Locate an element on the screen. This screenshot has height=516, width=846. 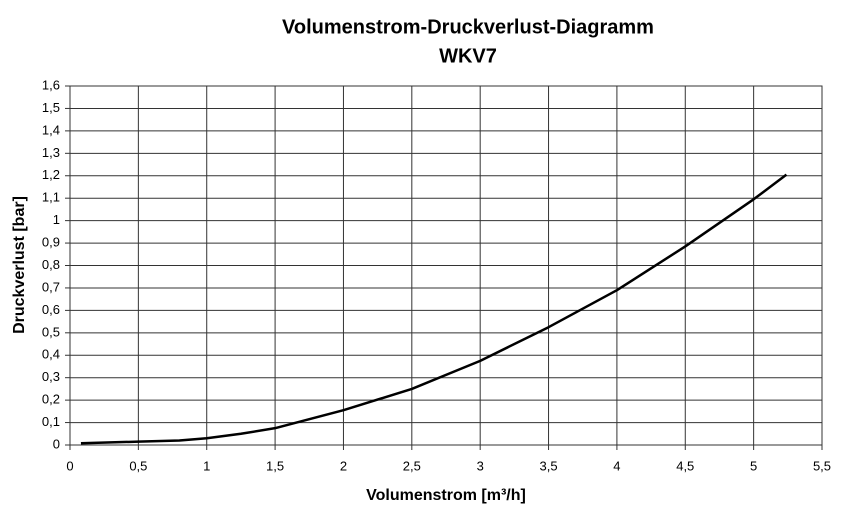
y-tick-label: 0,4 is located at coordinates (51, 354).